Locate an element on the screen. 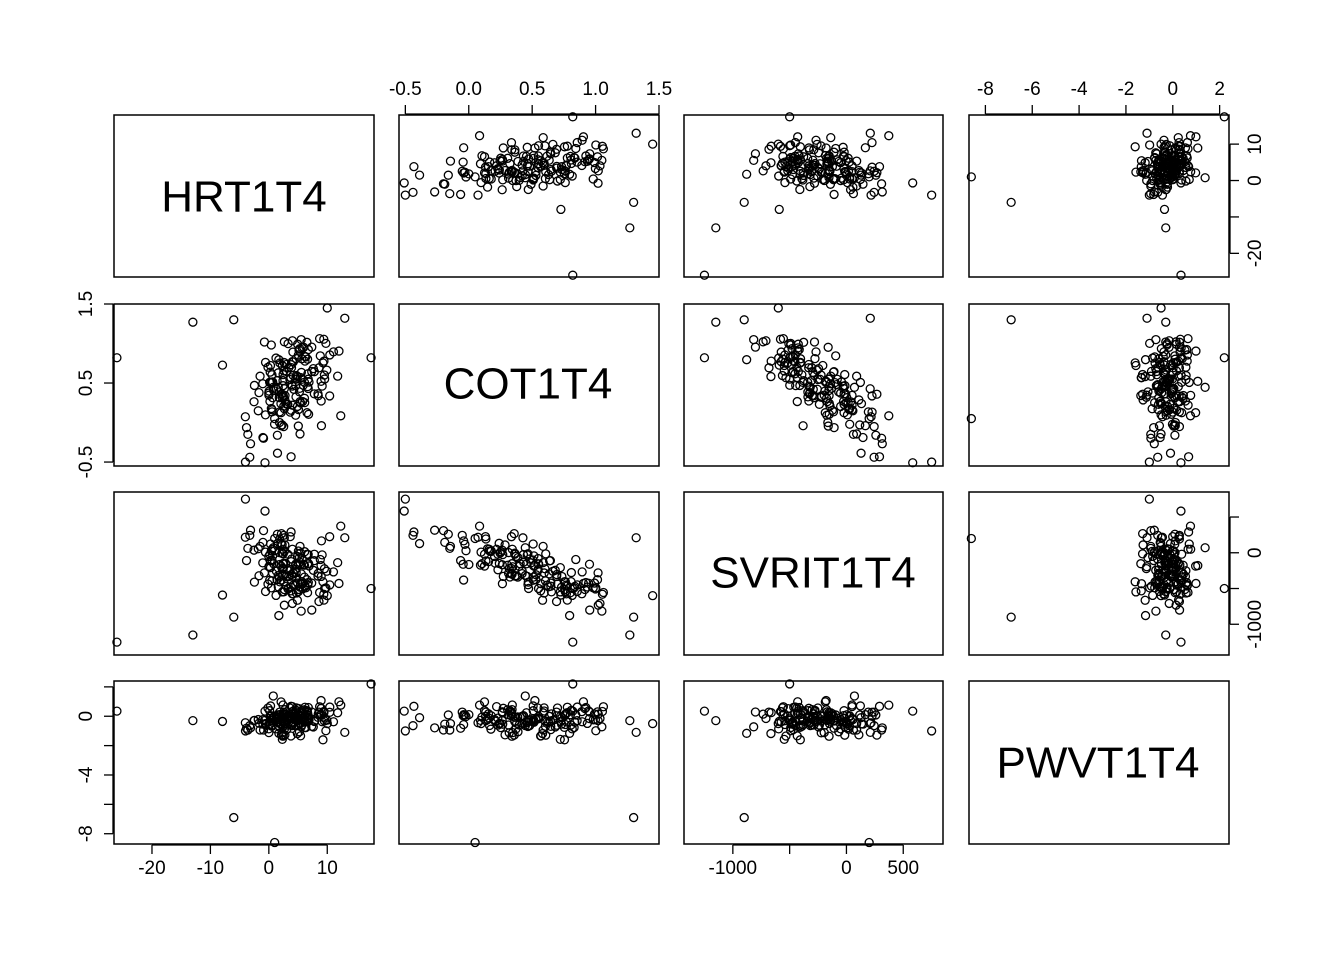 The height and width of the screenshot is (960, 1344). axis-HRT1T4-bottom-tick-label: 0 is located at coordinates (269, 868).